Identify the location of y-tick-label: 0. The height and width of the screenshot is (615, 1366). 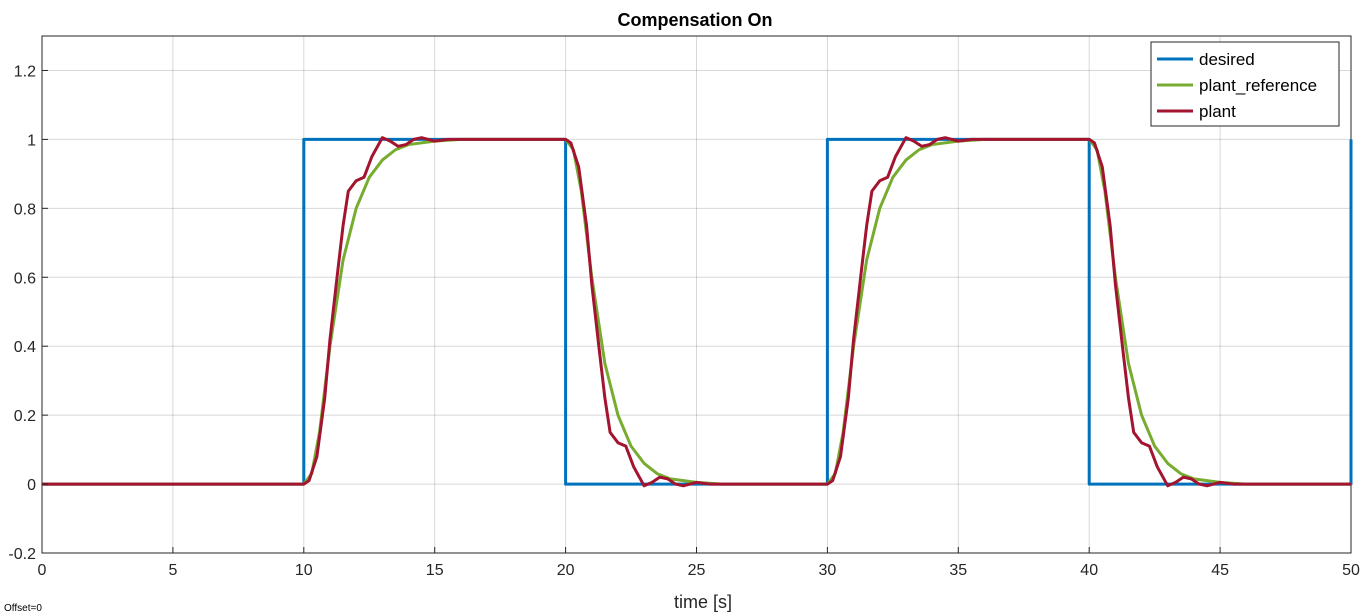
(31, 485).